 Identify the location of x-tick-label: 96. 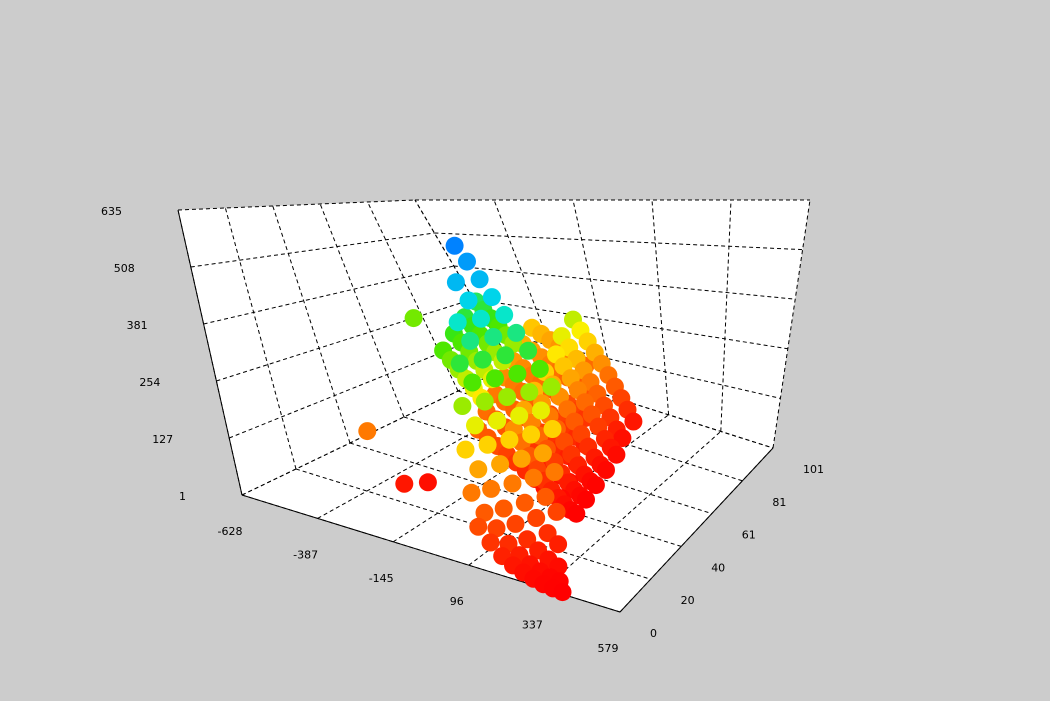
(457, 601).